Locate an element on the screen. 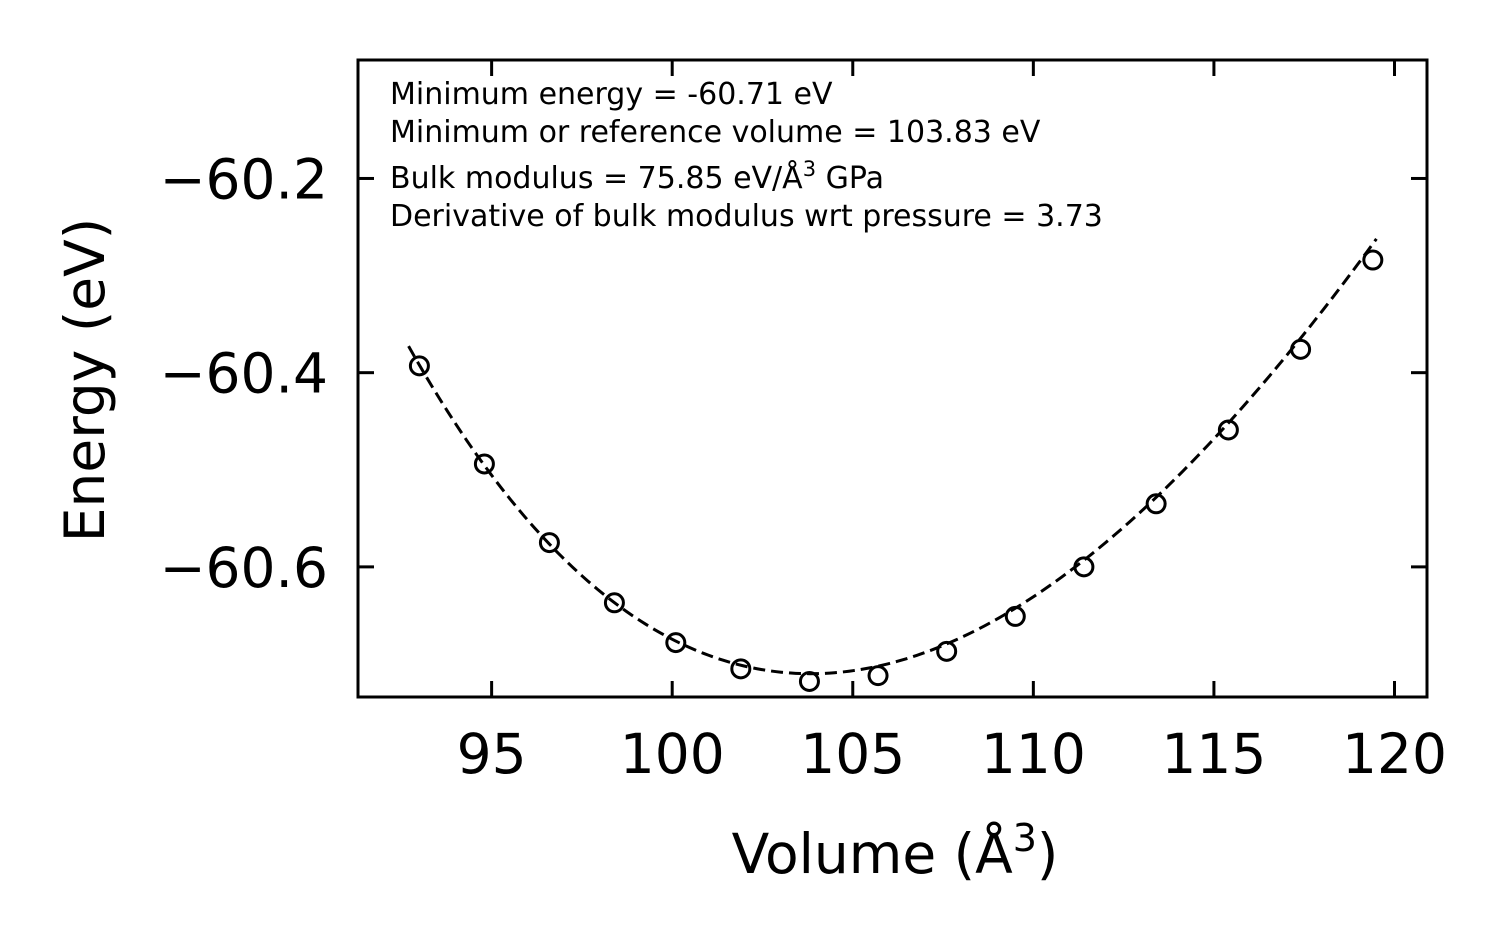  y-axis-label: Energy (eV) is located at coordinates (85, 380).